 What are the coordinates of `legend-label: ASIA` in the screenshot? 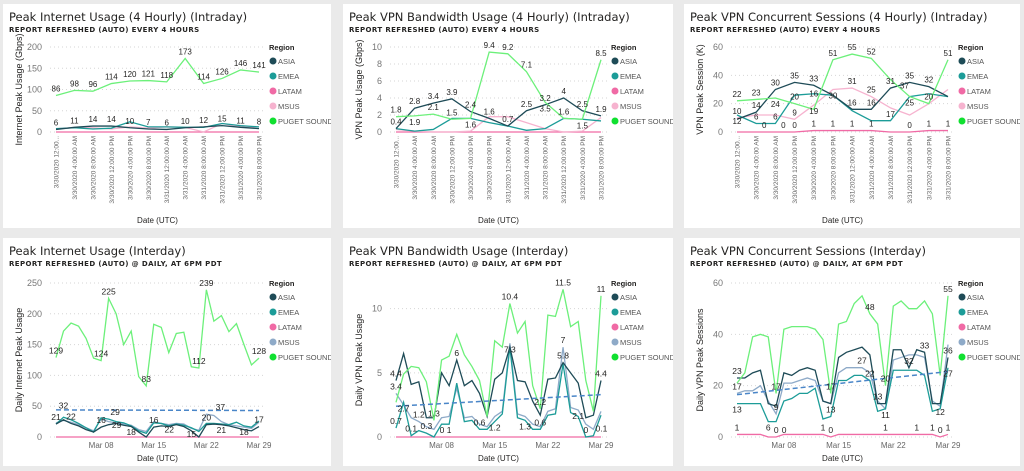 It's located at (975, 297).